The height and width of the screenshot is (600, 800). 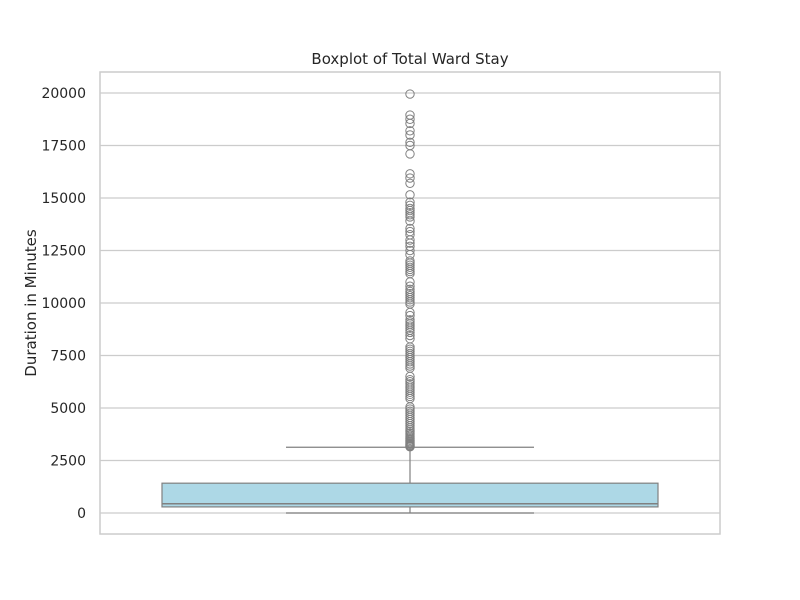 I want to click on y-tick-7500: 7500, so click(x=68, y=357).